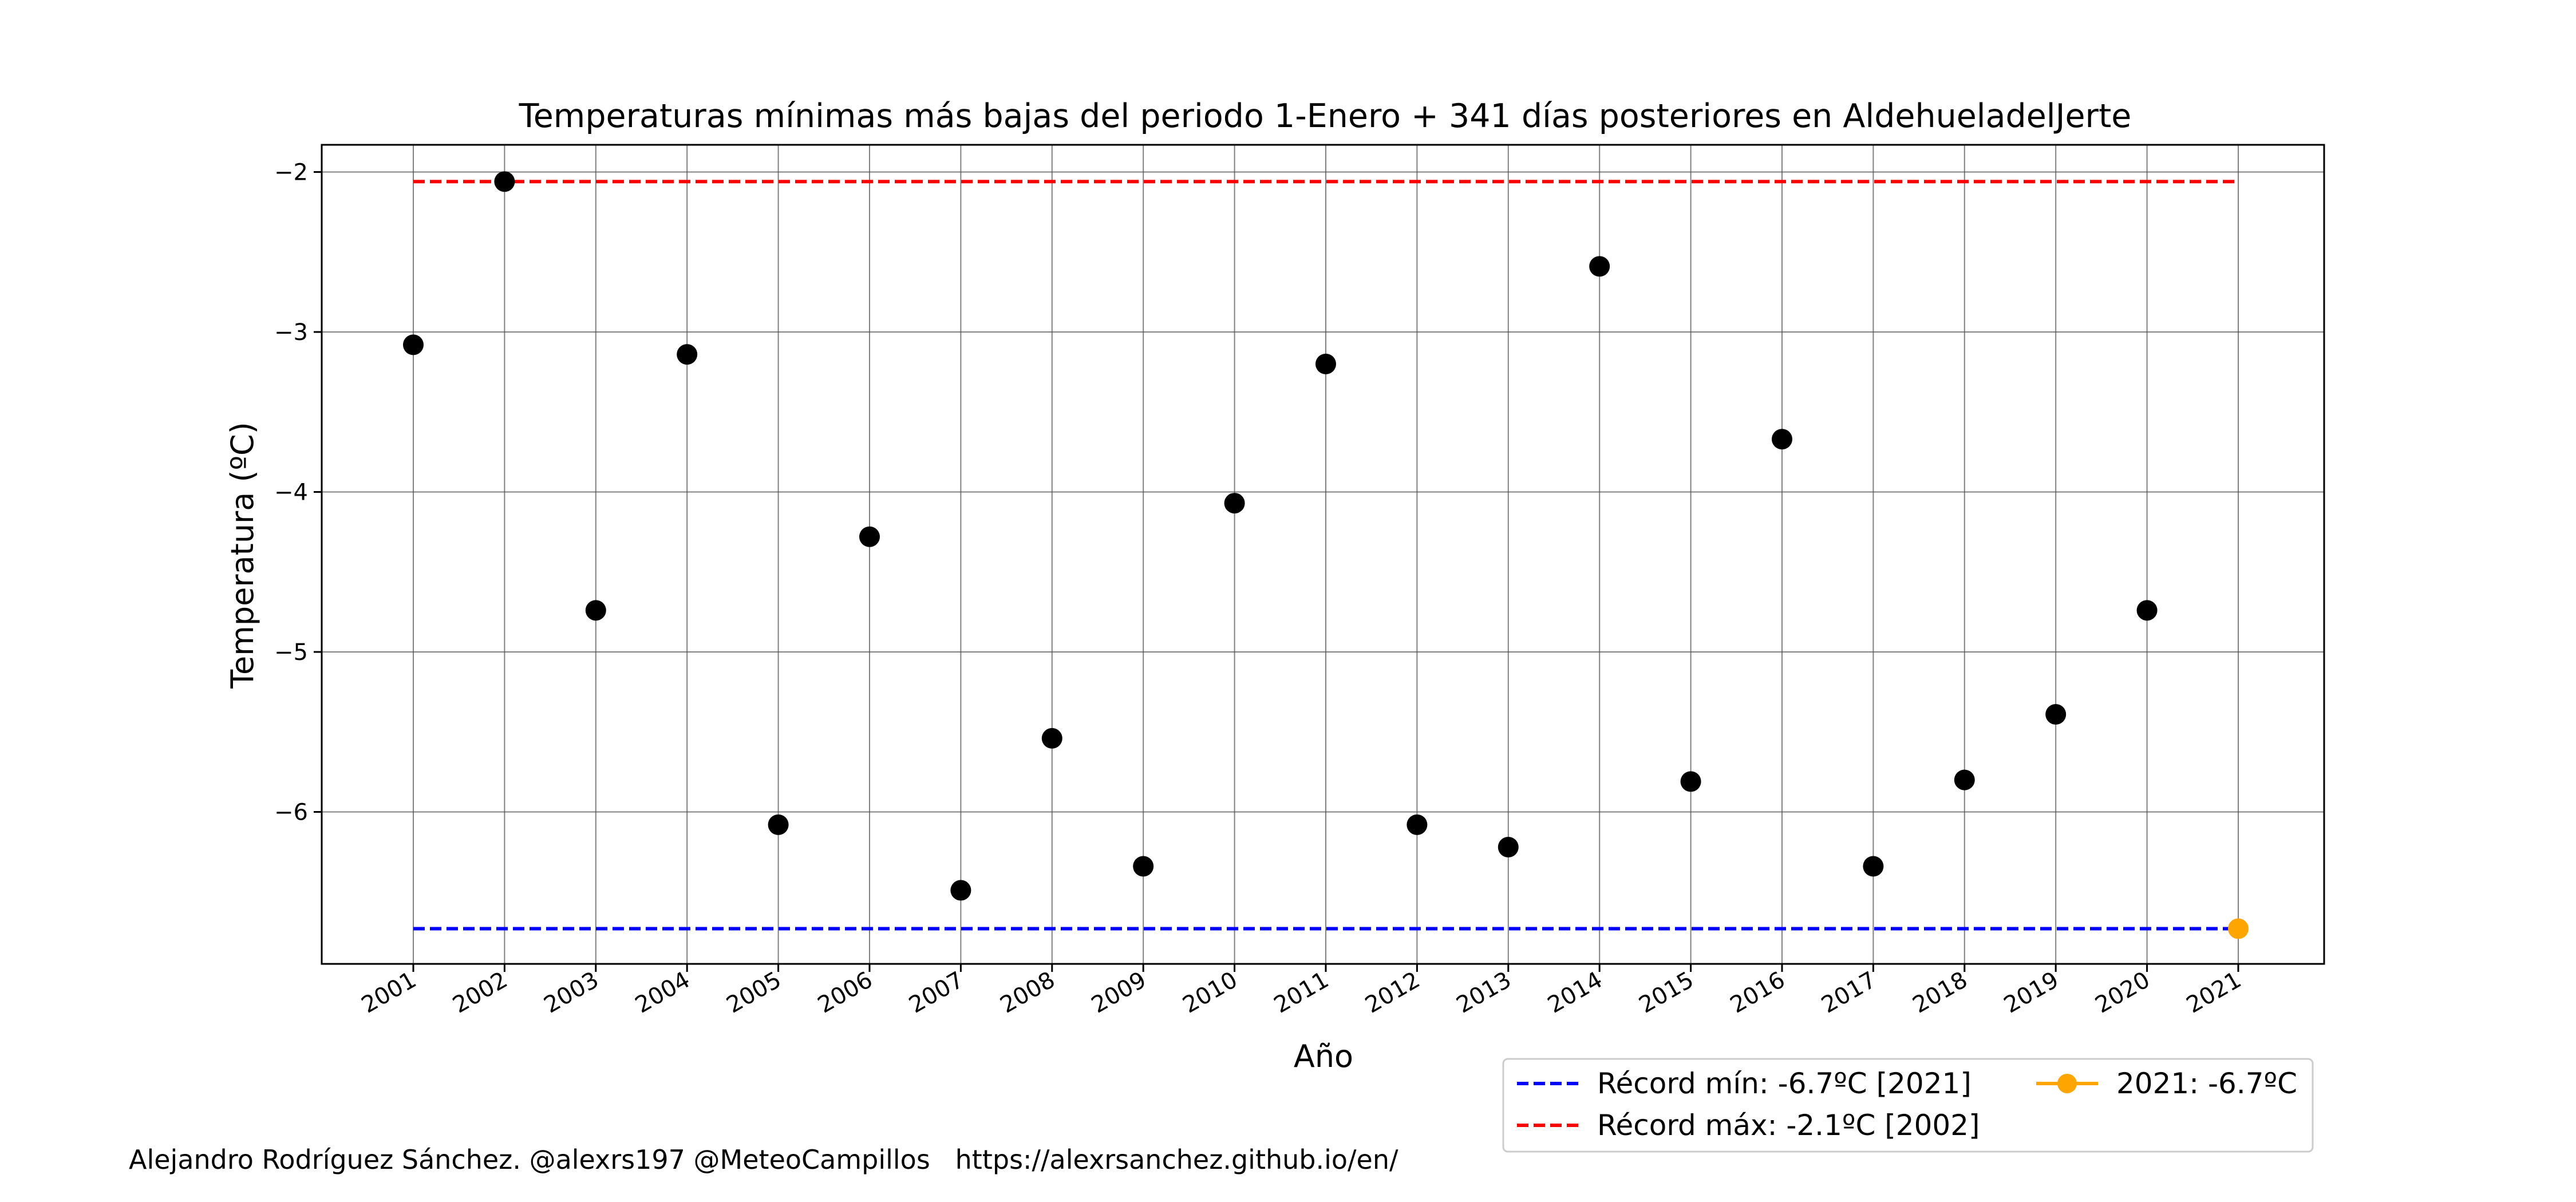  What do you see at coordinates (1757, 993) in the screenshot?
I see `x-tick-label: 2016` at bounding box center [1757, 993].